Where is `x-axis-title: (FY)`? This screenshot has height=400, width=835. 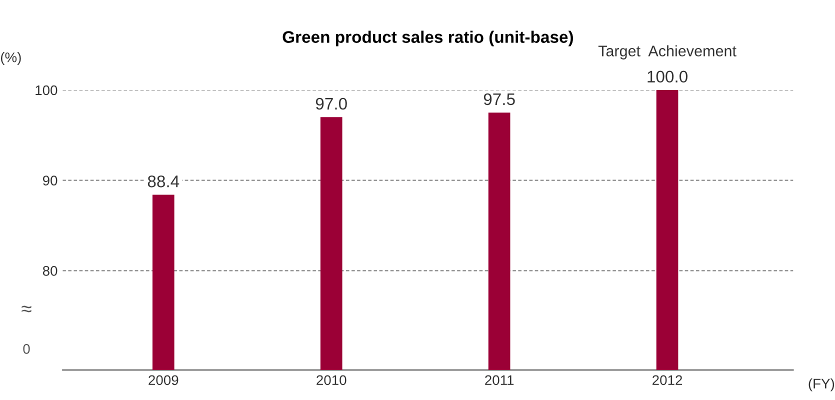 x-axis-title: (FY) is located at coordinates (821, 385).